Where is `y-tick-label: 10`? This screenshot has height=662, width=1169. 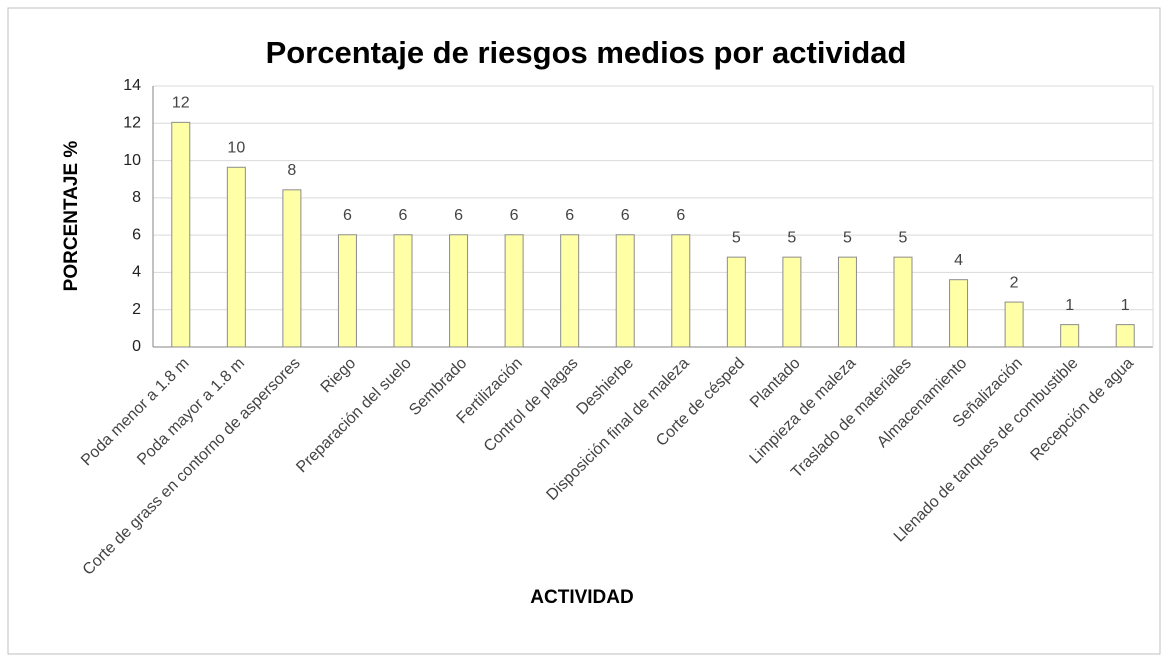
y-tick-label: 10 is located at coordinates (132, 160).